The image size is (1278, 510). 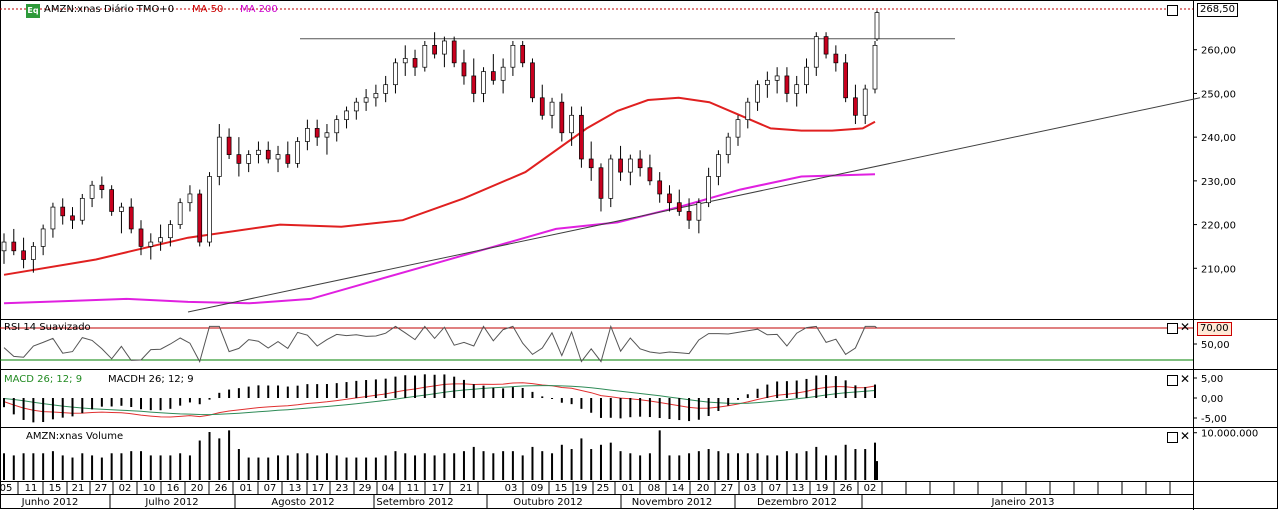 What do you see at coordinates (1214, 329) in the screenshot?
I see `rsi-upper-flag: 70,00` at bounding box center [1214, 329].